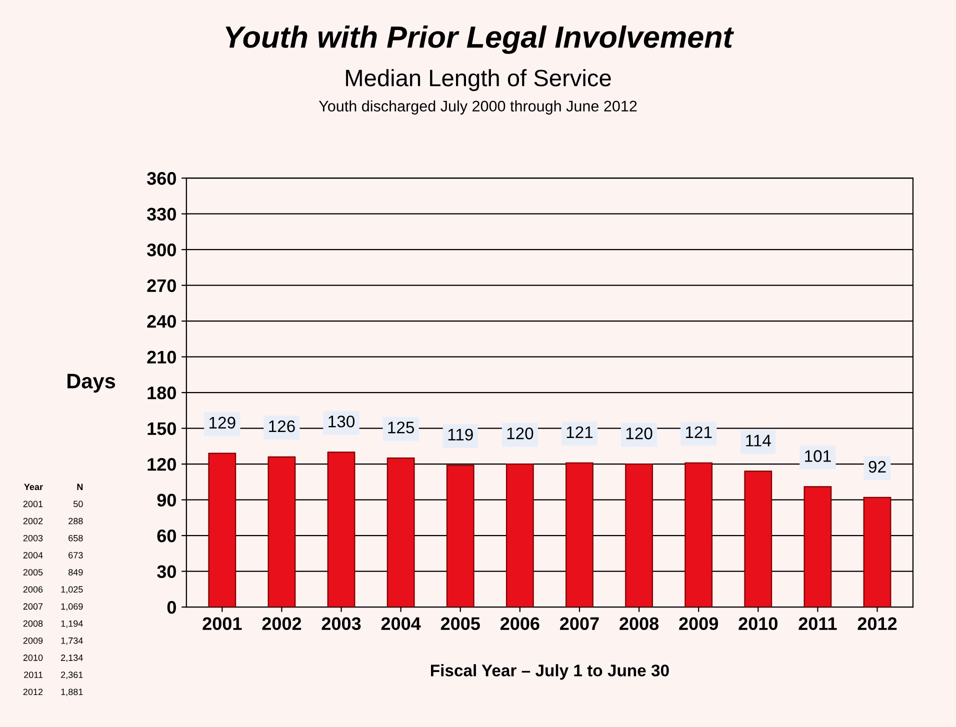 Image resolution: width=956 pixels, height=727 pixels. What do you see at coordinates (161, 250) in the screenshot?
I see `y-tick-label: 300` at bounding box center [161, 250].